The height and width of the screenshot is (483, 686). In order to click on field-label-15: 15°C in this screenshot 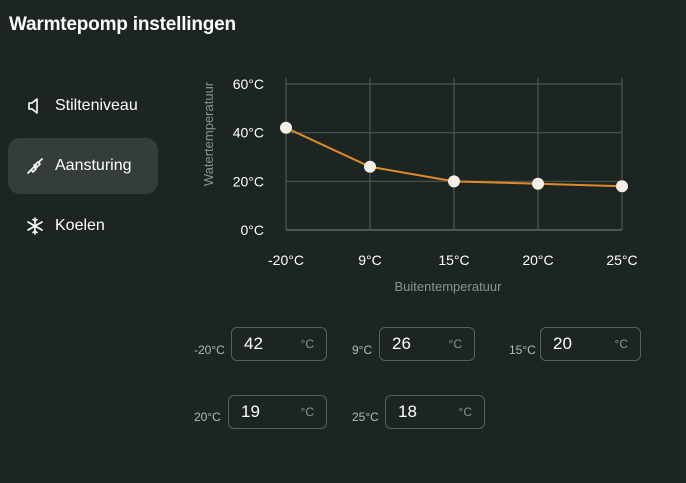, I will do `click(522, 350)`.